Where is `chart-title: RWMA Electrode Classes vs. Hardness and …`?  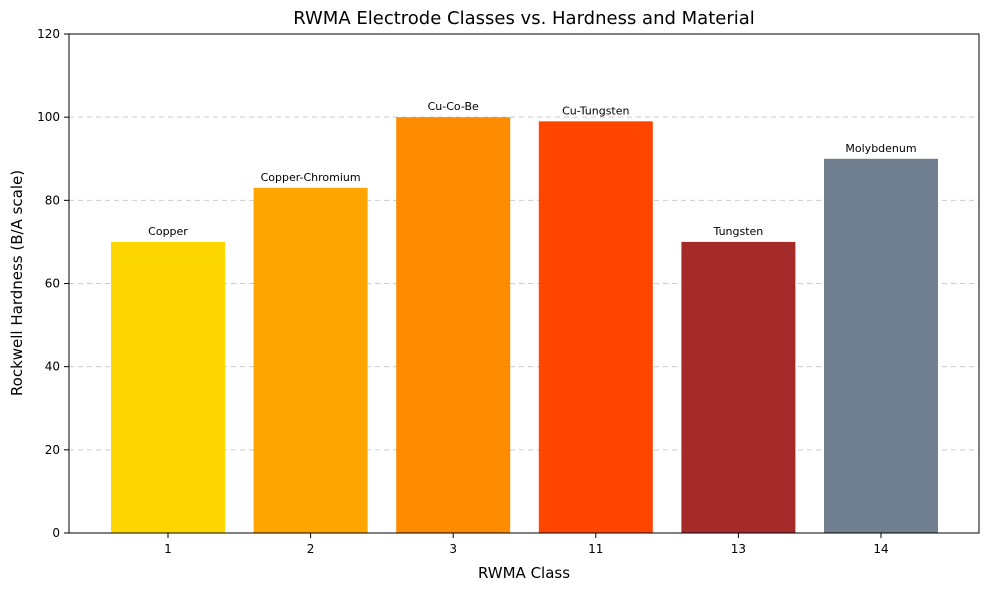
chart-title: RWMA Electrode Classes vs. Hardness and … is located at coordinates (524, 18).